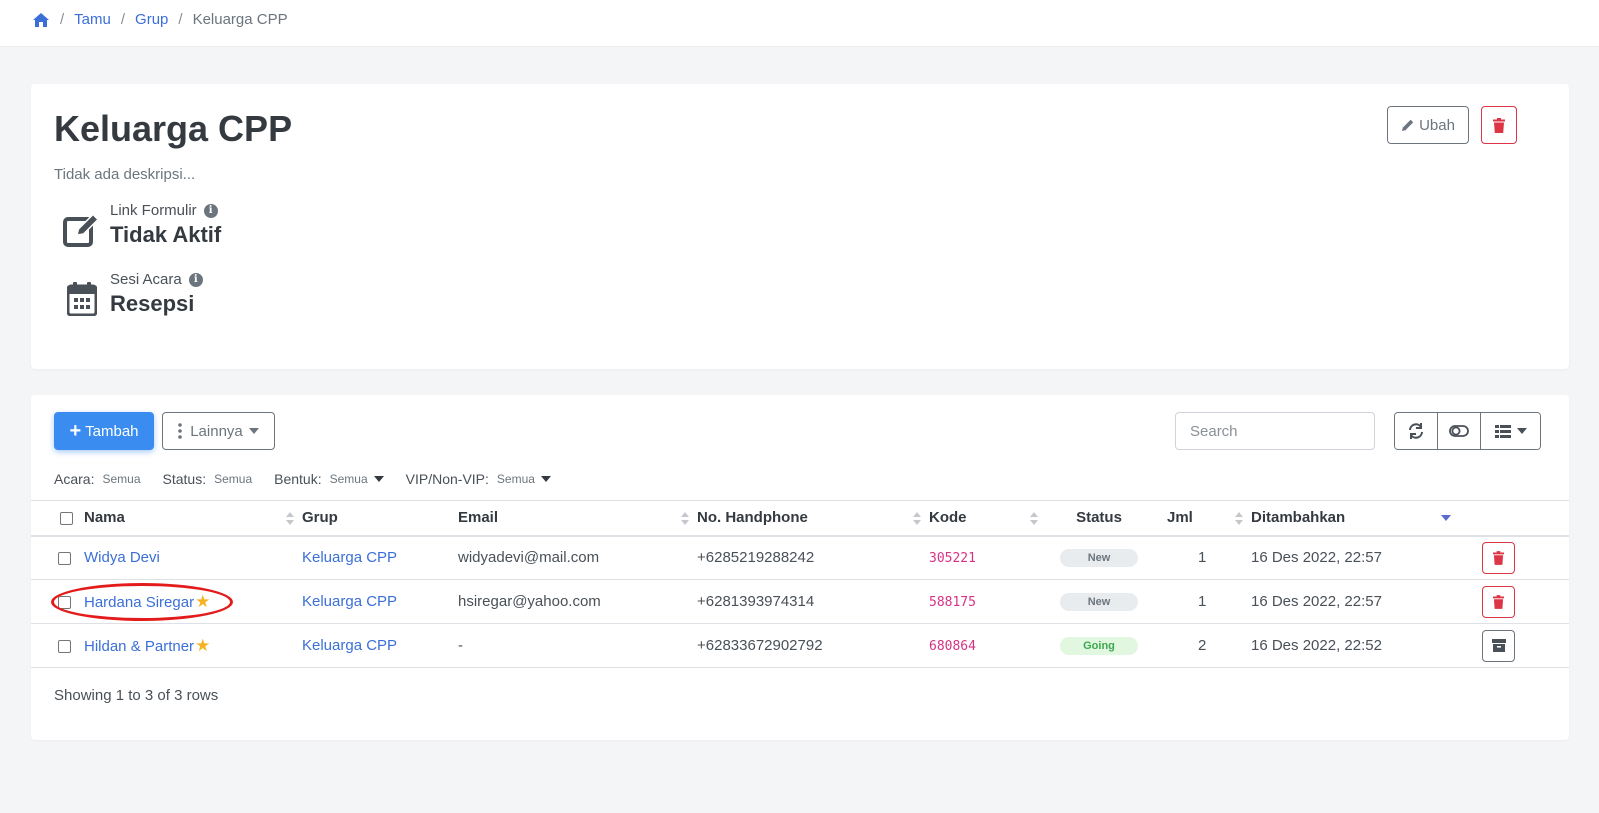 The width and height of the screenshot is (1599, 813). I want to click on breadcrumb: / Tamu / Grup / Keluarga CPP, so click(160, 19).